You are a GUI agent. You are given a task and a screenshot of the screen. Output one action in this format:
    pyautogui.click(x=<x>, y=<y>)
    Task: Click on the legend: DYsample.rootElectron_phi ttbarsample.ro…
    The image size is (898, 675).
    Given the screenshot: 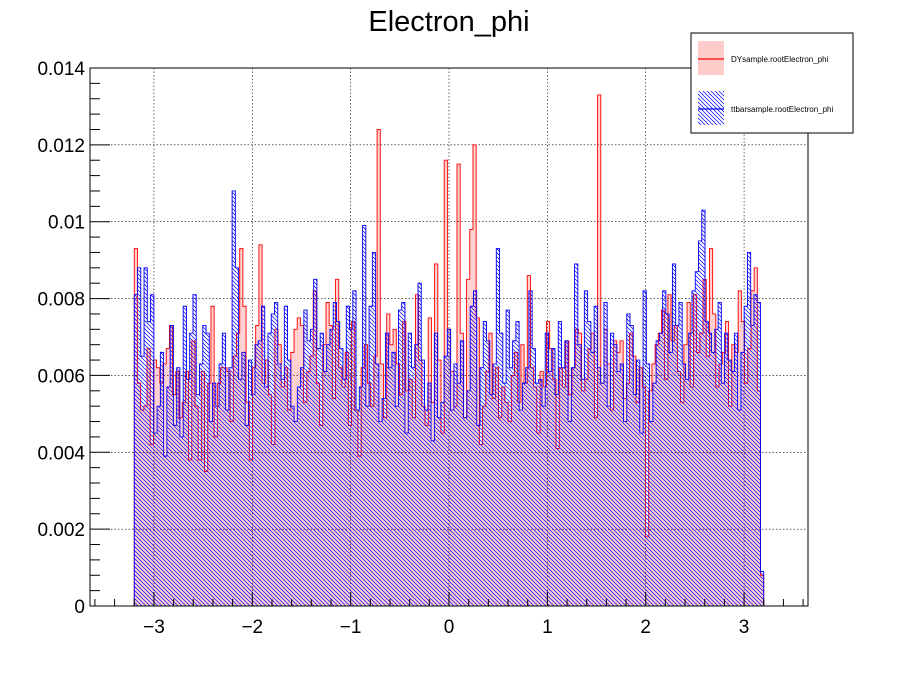 What is the action you would take?
    pyautogui.click(x=772, y=83)
    